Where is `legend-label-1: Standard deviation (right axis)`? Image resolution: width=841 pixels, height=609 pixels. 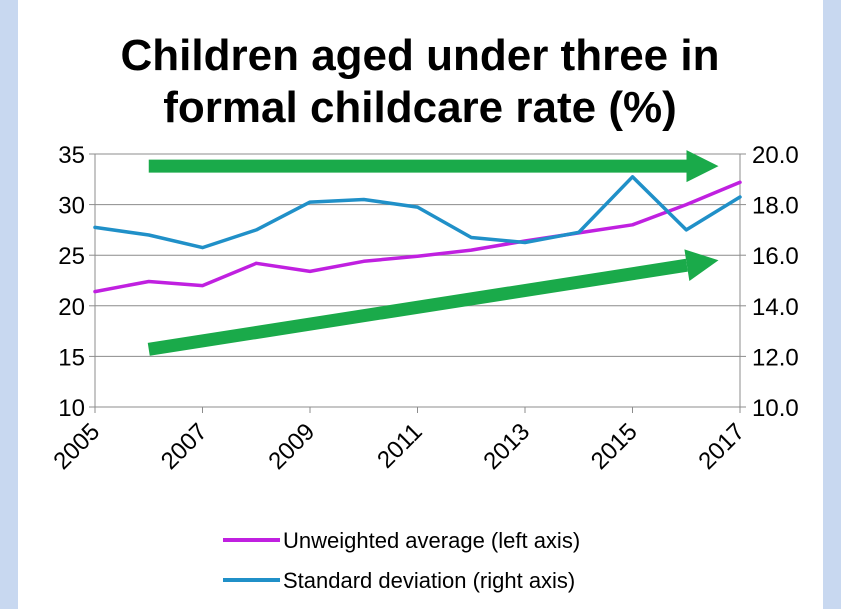 legend-label-1: Standard deviation (right axis) is located at coordinates (429, 580).